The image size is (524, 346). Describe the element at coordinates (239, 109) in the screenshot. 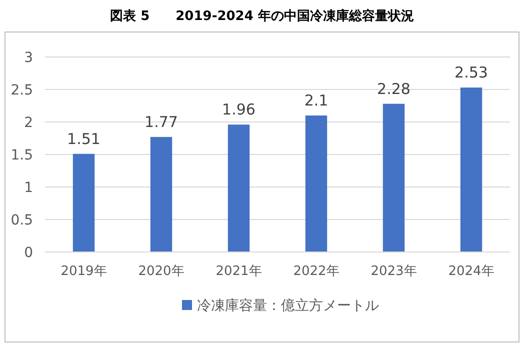

I see `data-label: 1.96` at that location.